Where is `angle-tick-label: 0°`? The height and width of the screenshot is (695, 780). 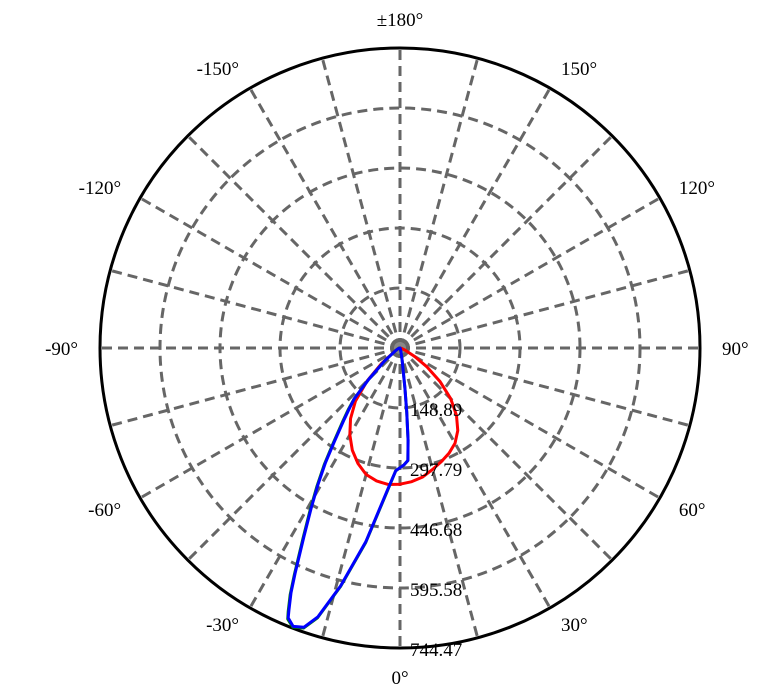 angle-tick-label: 0° is located at coordinates (399, 678).